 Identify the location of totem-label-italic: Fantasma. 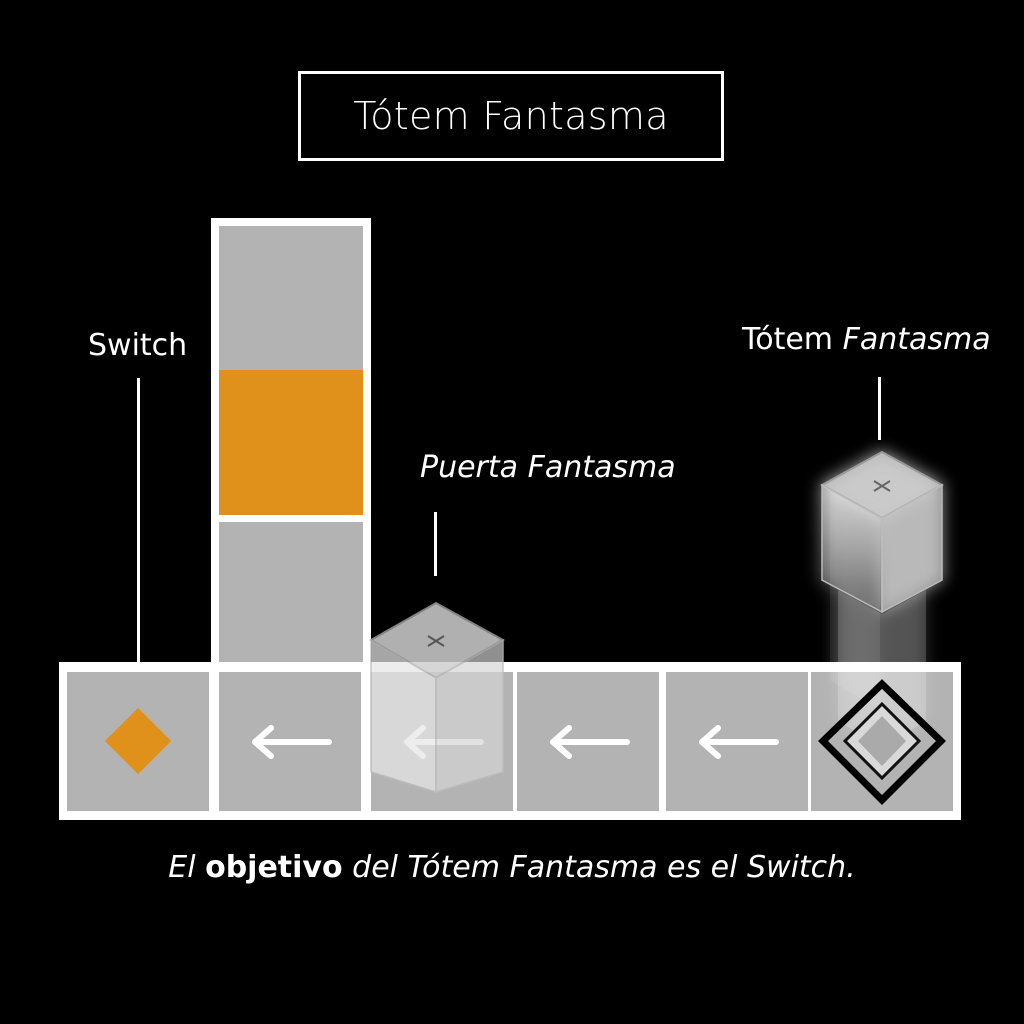
(916, 339).